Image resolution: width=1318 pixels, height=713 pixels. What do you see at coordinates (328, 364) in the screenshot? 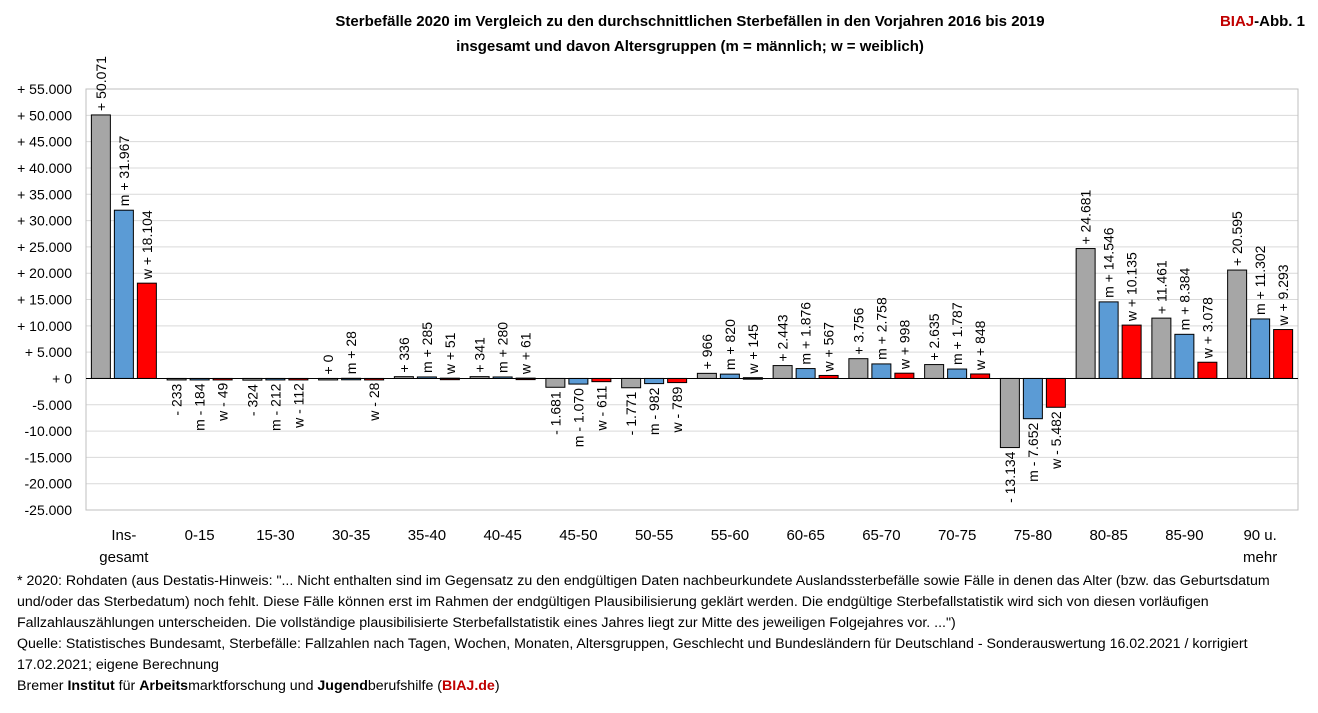
I see `data-label: + 0` at bounding box center [328, 364].